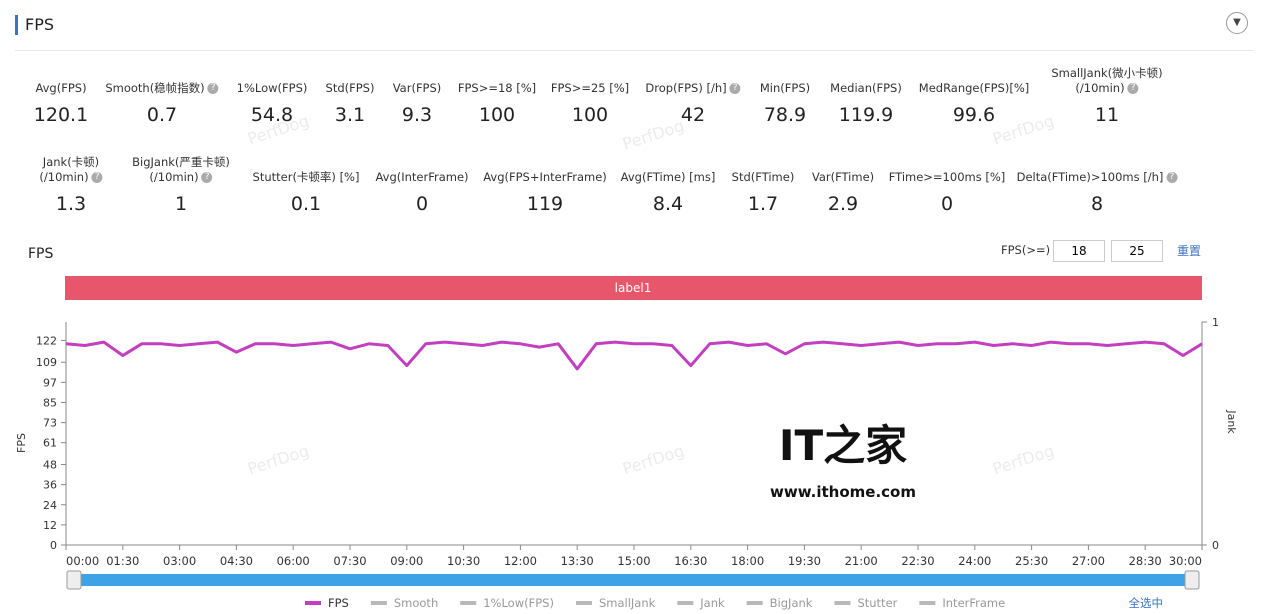 Image resolution: width=1268 pixels, height=614 pixels. I want to click on stat: Std(FPS) 3.1, so click(350, 96).